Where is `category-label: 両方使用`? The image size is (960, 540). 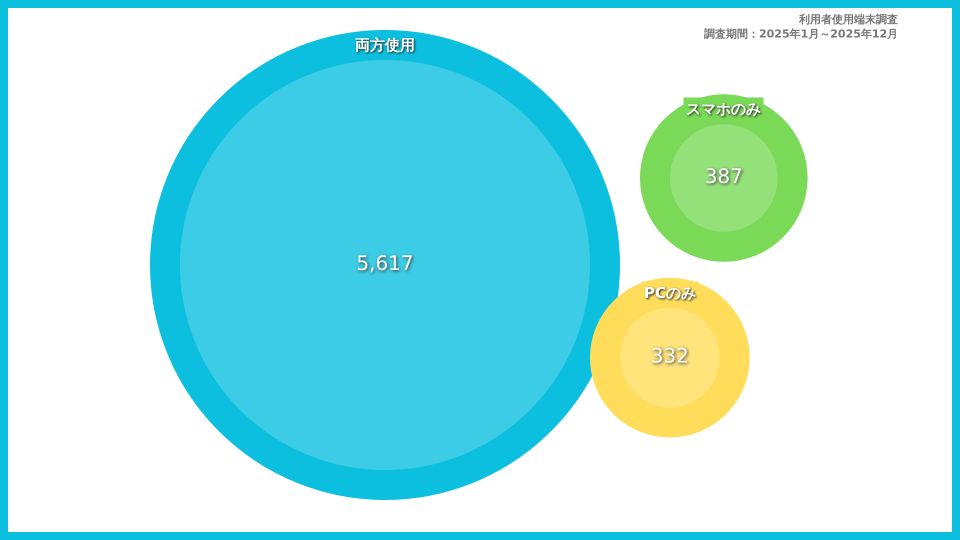 category-label: 両方使用 is located at coordinates (385, 45).